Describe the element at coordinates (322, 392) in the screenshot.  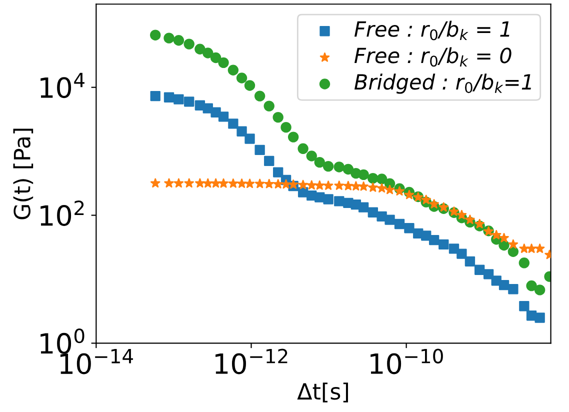
I see `x-axis-title: Δt[s]` at that location.